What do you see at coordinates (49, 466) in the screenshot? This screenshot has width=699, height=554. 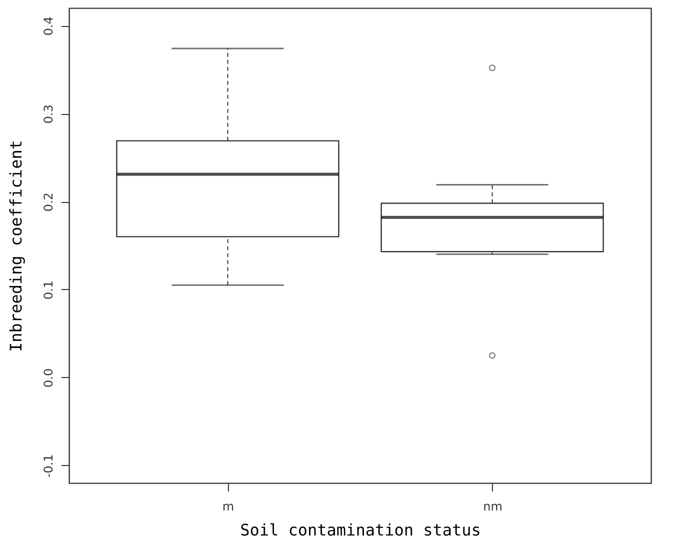 I see `y-tick-label: -0.1` at bounding box center [49, 466].